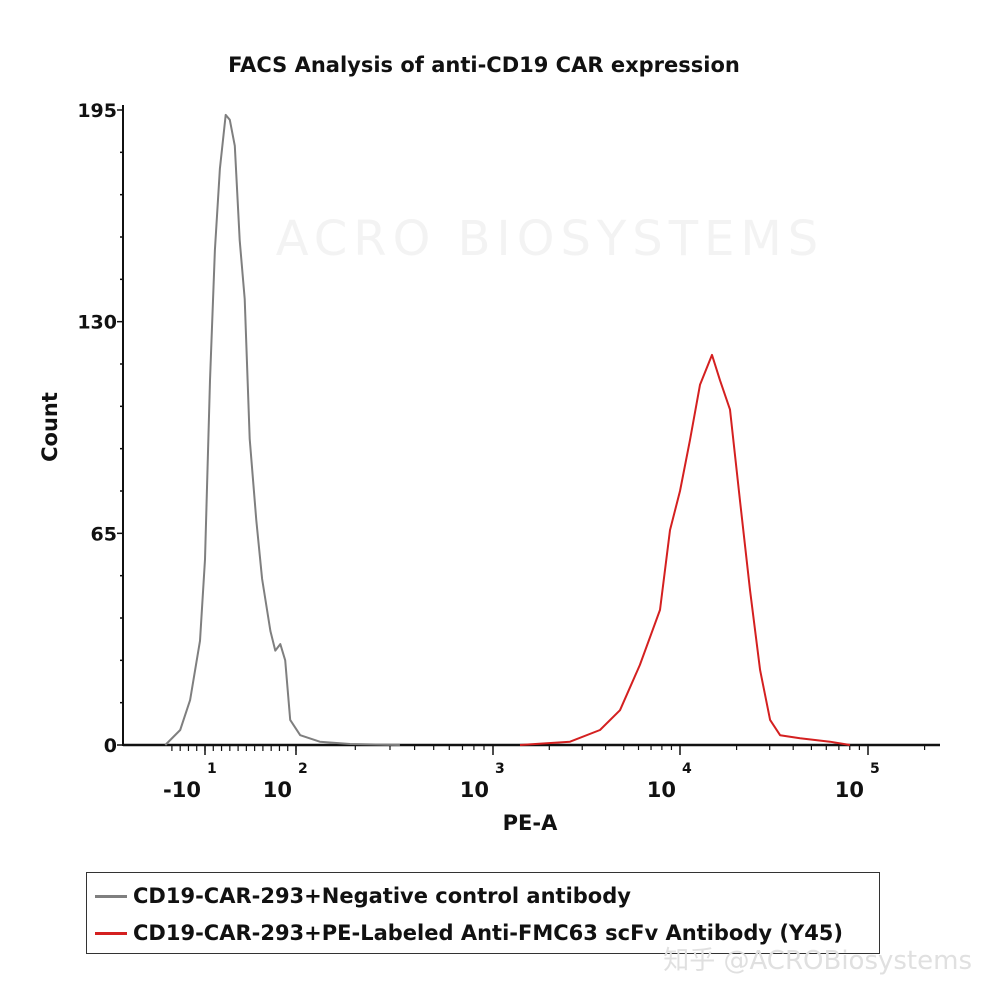 Image resolution: width=1000 pixels, height=1000 pixels. What do you see at coordinates (530, 823) in the screenshot?
I see `x-axis-label: PE-A` at bounding box center [530, 823].